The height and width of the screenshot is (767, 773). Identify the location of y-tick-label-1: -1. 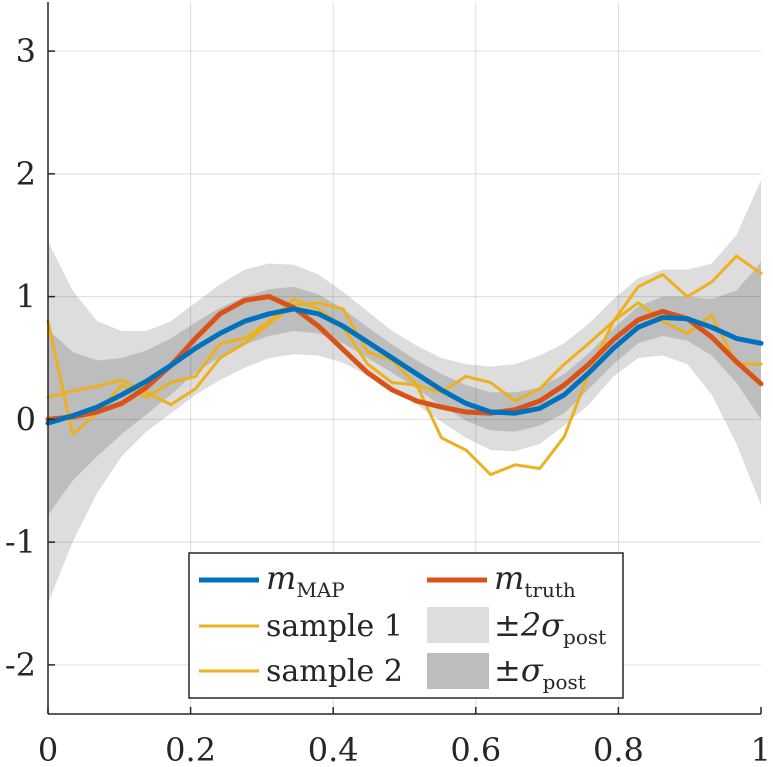
(20, 542).